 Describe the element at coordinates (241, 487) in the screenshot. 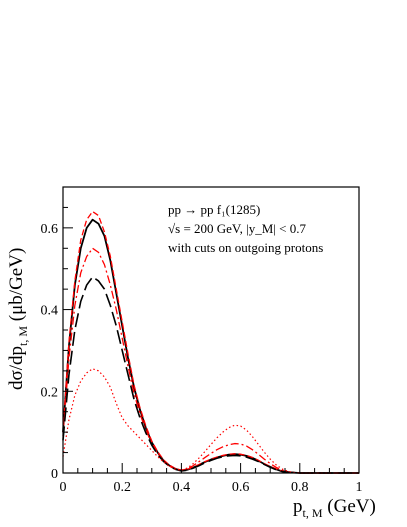

I see `x-tick-label: 0.6` at that location.